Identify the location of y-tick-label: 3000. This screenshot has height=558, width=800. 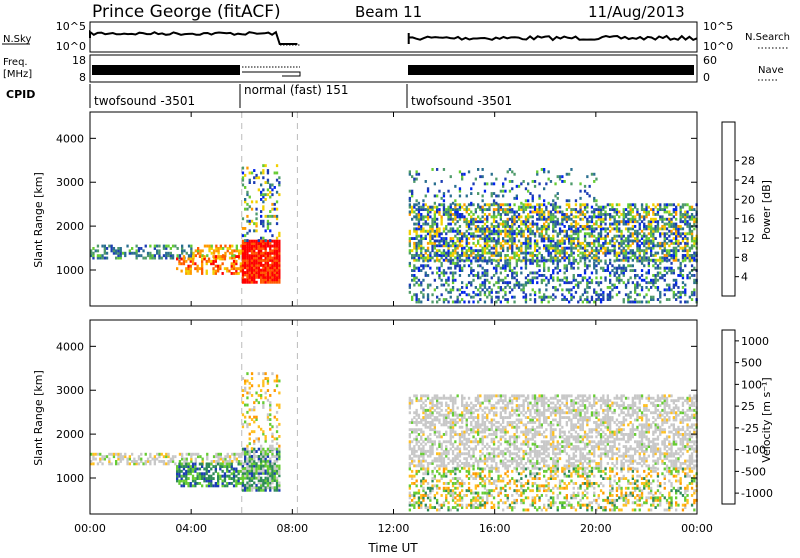
(70, 182).